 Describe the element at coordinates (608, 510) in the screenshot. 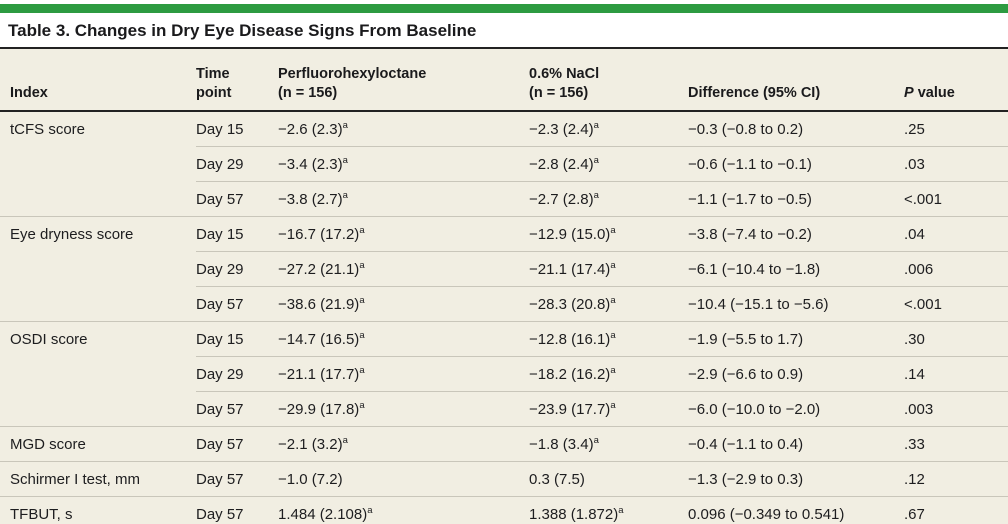

I see `cell-nacl: 1.388 (1.872)a` at that location.